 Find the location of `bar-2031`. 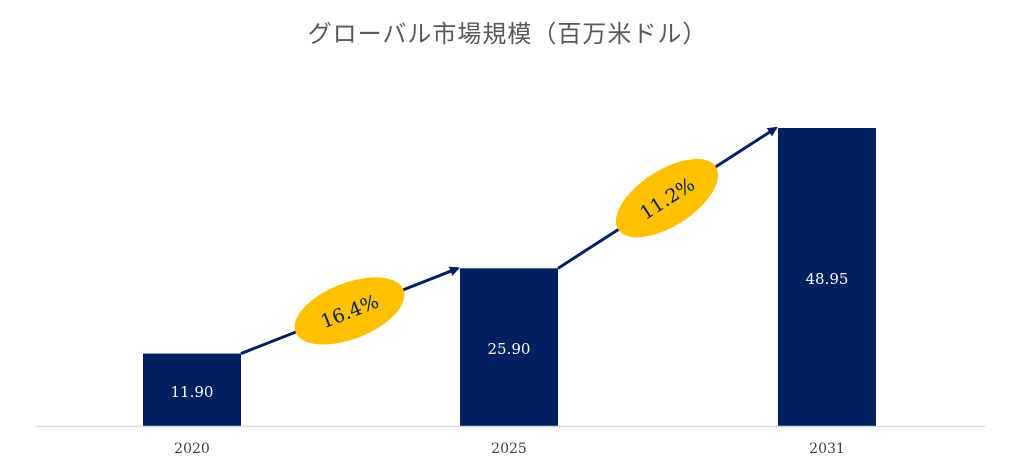

bar-2031 is located at coordinates (827, 277).